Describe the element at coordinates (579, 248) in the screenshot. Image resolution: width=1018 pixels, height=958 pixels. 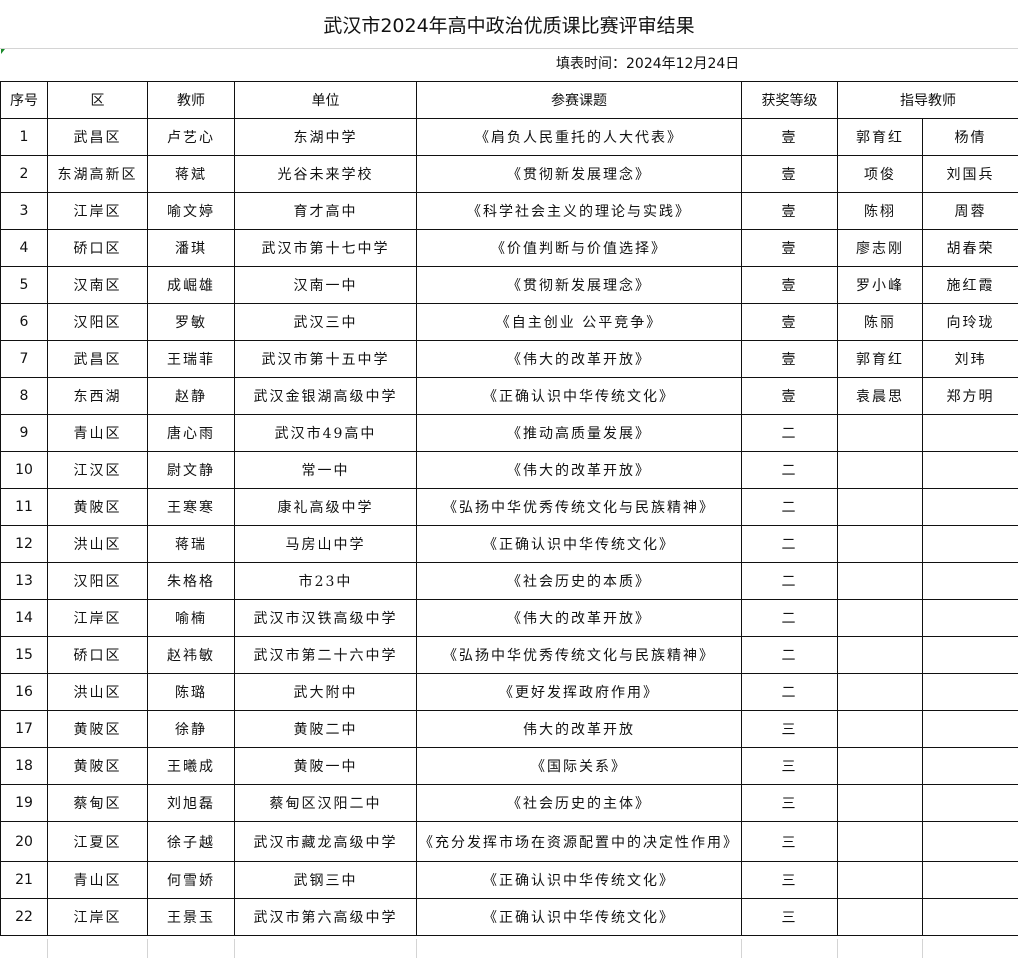
I see `cell-topic: 《价值判断与价值选择》` at that location.